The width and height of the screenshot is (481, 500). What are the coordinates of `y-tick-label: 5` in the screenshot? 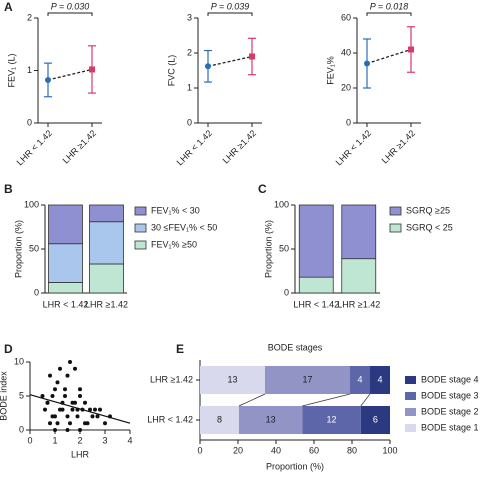 It's located at (21, 395).